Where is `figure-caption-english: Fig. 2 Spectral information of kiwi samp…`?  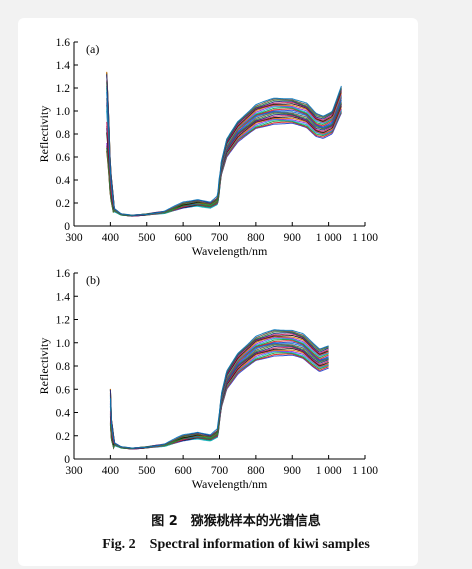
figure-caption-english: Fig. 2 Spectral information of kiwi samp… is located at coordinates (236, 544).